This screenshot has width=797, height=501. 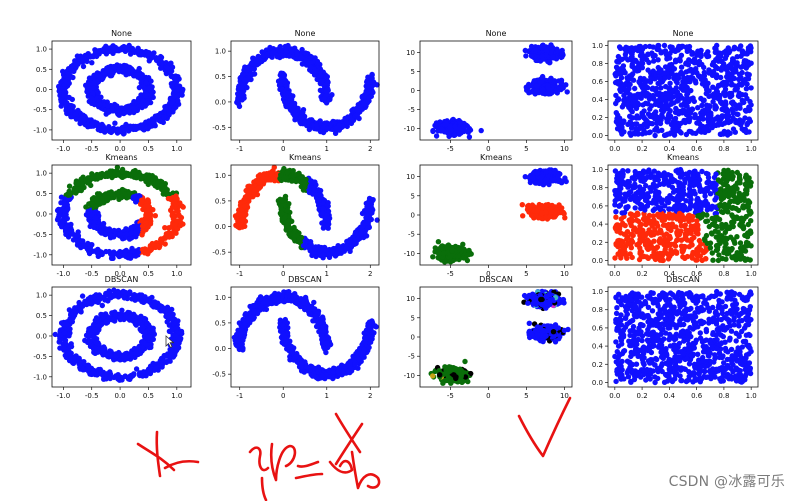 I want to click on x-tick-label: 10, so click(x=564, y=149).